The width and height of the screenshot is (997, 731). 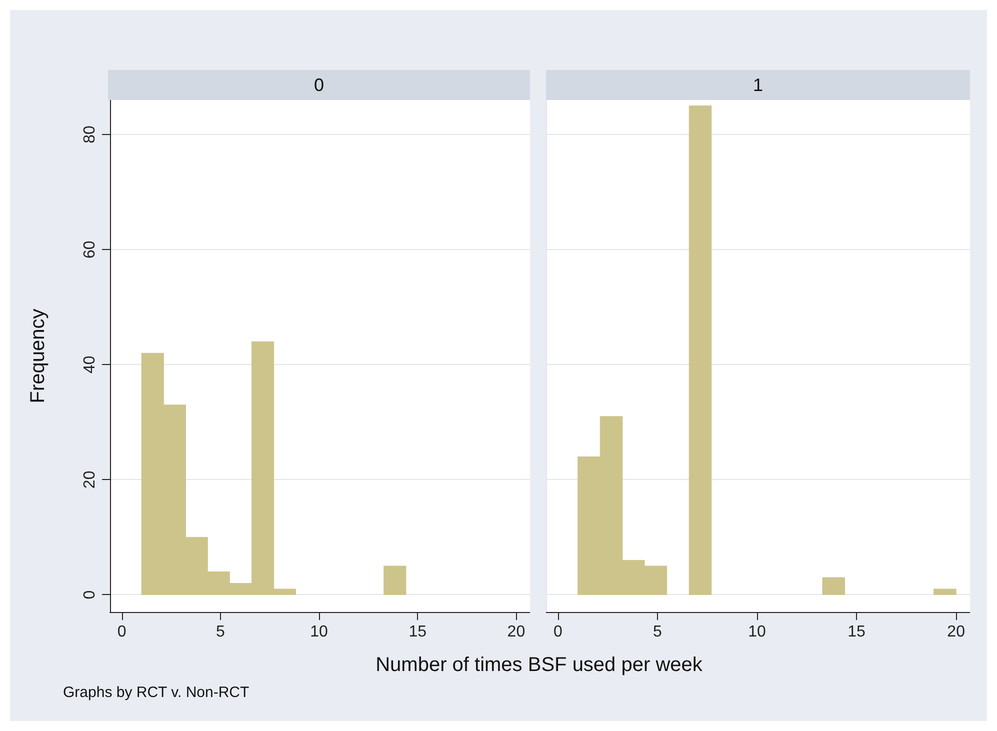 What do you see at coordinates (90, 479) in the screenshot?
I see `y-tick-label: 20` at bounding box center [90, 479].